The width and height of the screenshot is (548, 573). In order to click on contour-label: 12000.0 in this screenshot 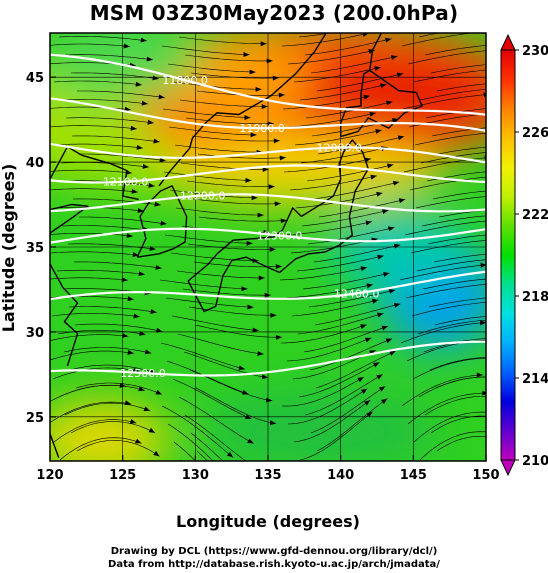, I will do `click(339, 148)`.